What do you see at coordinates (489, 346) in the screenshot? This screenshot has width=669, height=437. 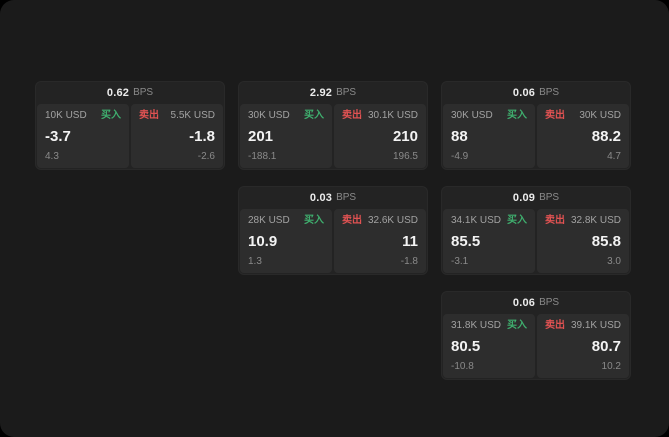 I see `buy-tile: 31.8K USD 买入 80.5 -10.8` at bounding box center [489, 346].